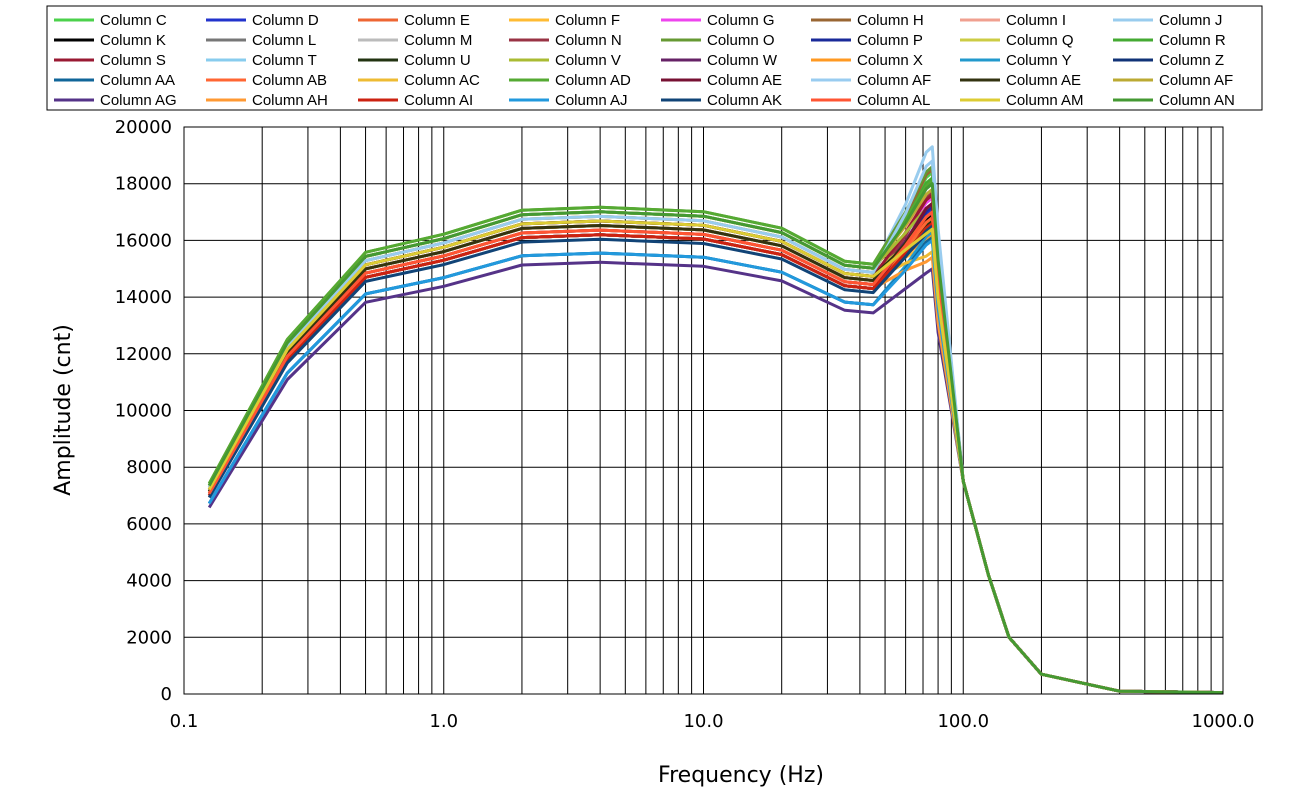  Describe the element at coordinates (1192, 40) in the screenshot. I see `legend-label: Column R` at that location.